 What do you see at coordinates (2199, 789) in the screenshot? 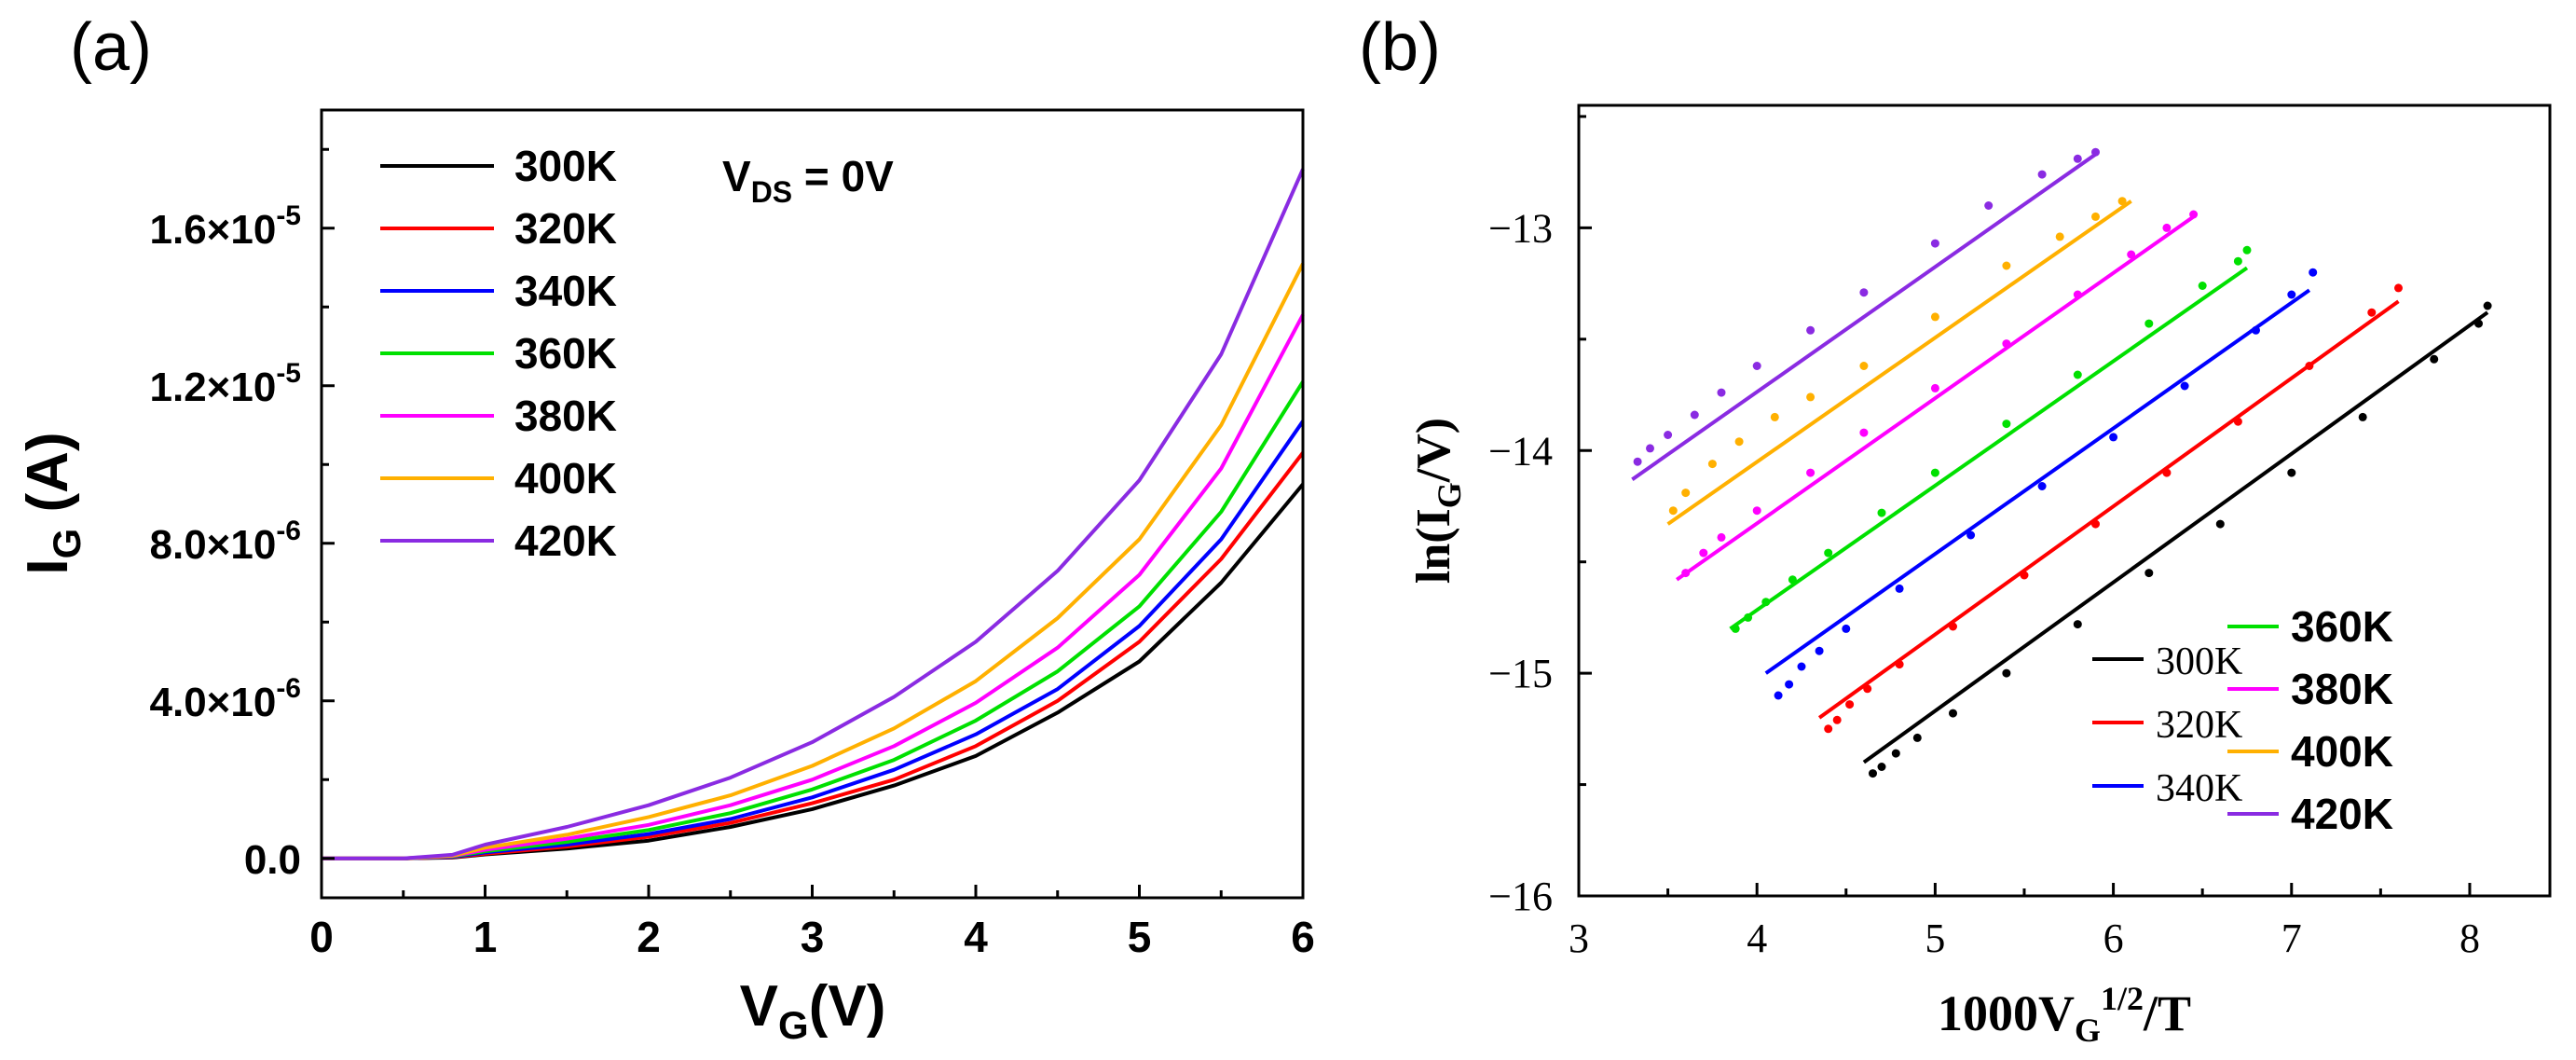
I see `legend-label-340K: 340K` at bounding box center [2199, 789].